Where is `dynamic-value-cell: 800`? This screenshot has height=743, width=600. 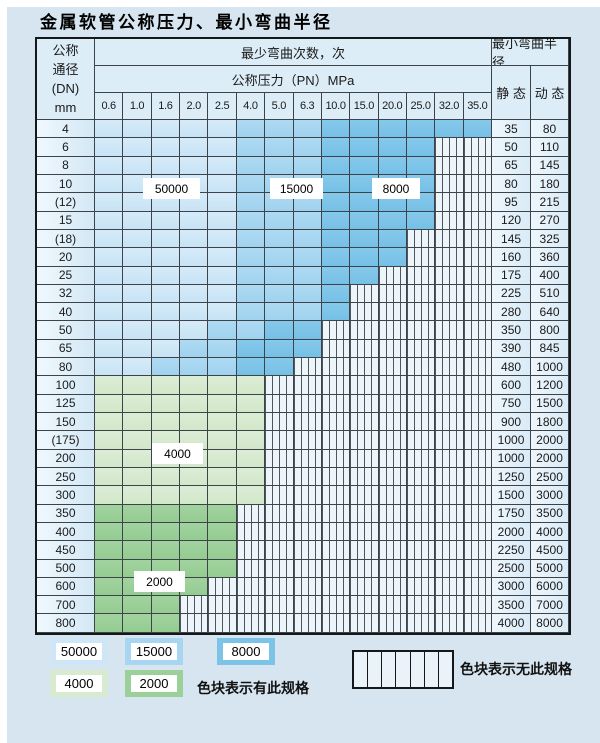 dynamic-value-cell: 800 is located at coordinates (550, 330).